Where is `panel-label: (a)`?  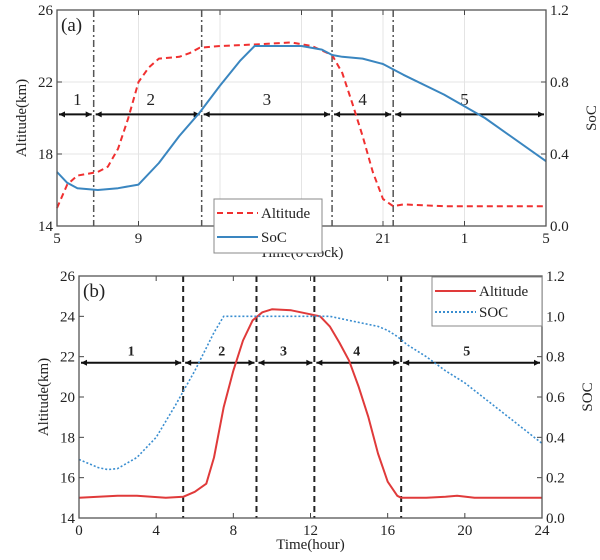
panel-label: (a) is located at coordinates (71, 25).